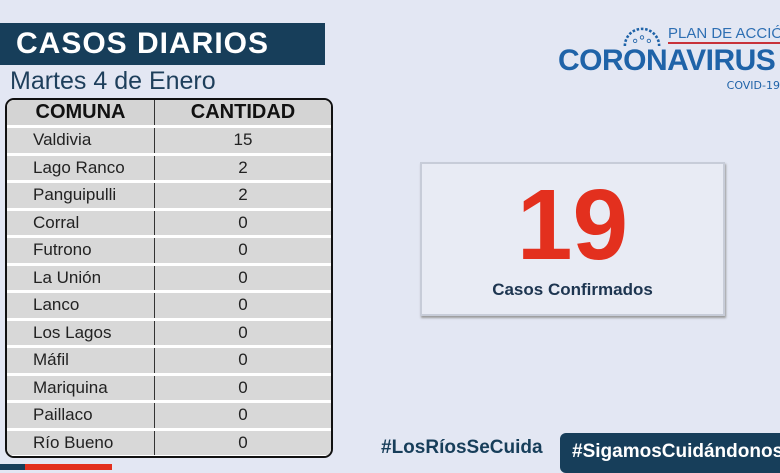 The width and height of the screenshot is (780, 473). I want to click on page-title: CASOS DIARIOS, so click(162, 44).